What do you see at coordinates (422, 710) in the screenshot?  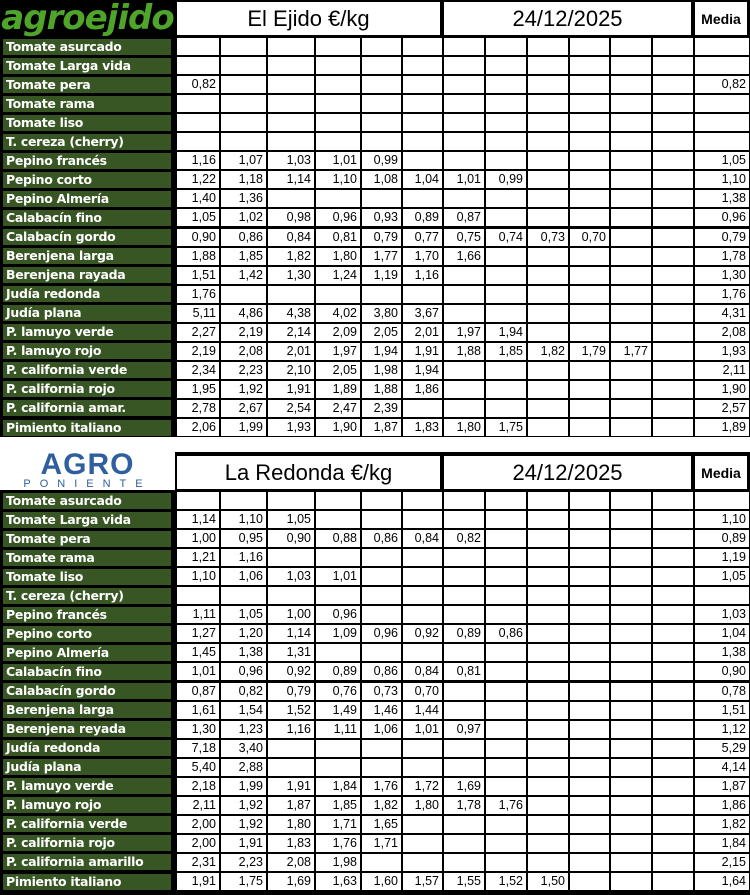 I see `price-cell: 1,44` at bounding box center [422, 710].